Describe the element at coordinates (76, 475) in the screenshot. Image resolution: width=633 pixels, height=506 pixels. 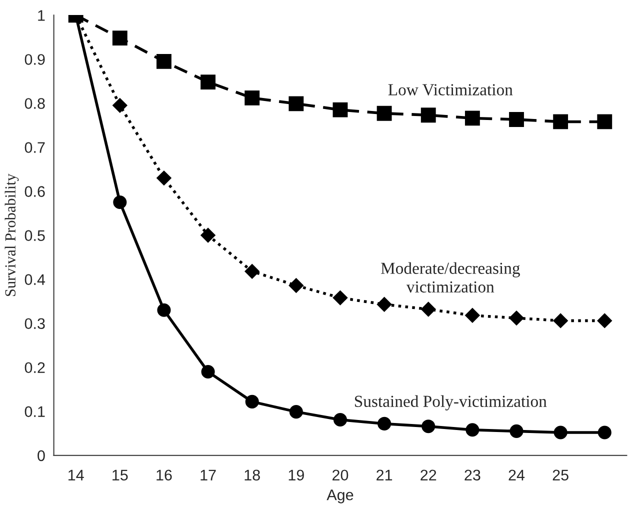
I see `x-tick-label: 14` at that location.